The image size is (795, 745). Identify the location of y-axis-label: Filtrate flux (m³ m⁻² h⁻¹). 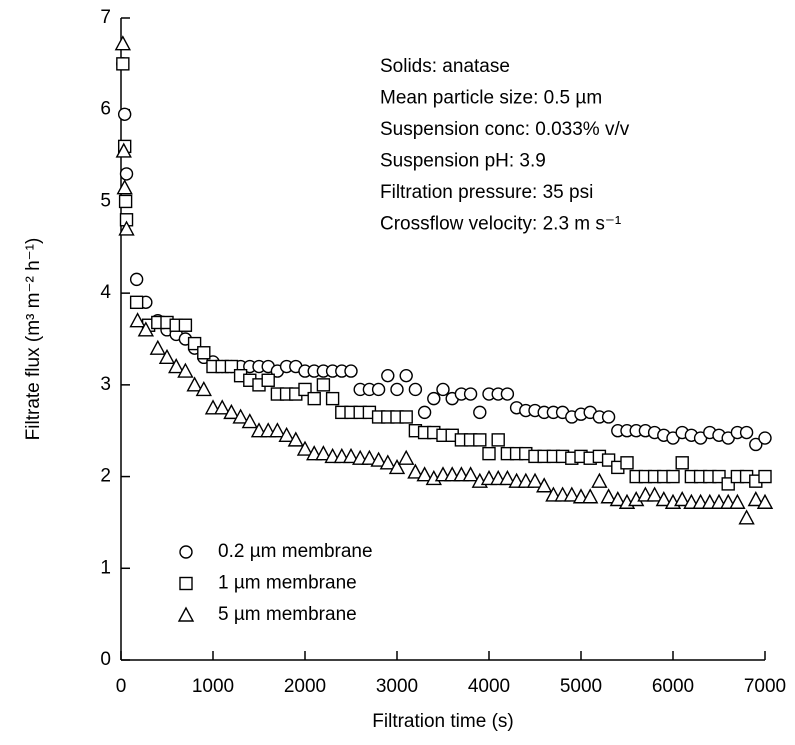
(33, 339).